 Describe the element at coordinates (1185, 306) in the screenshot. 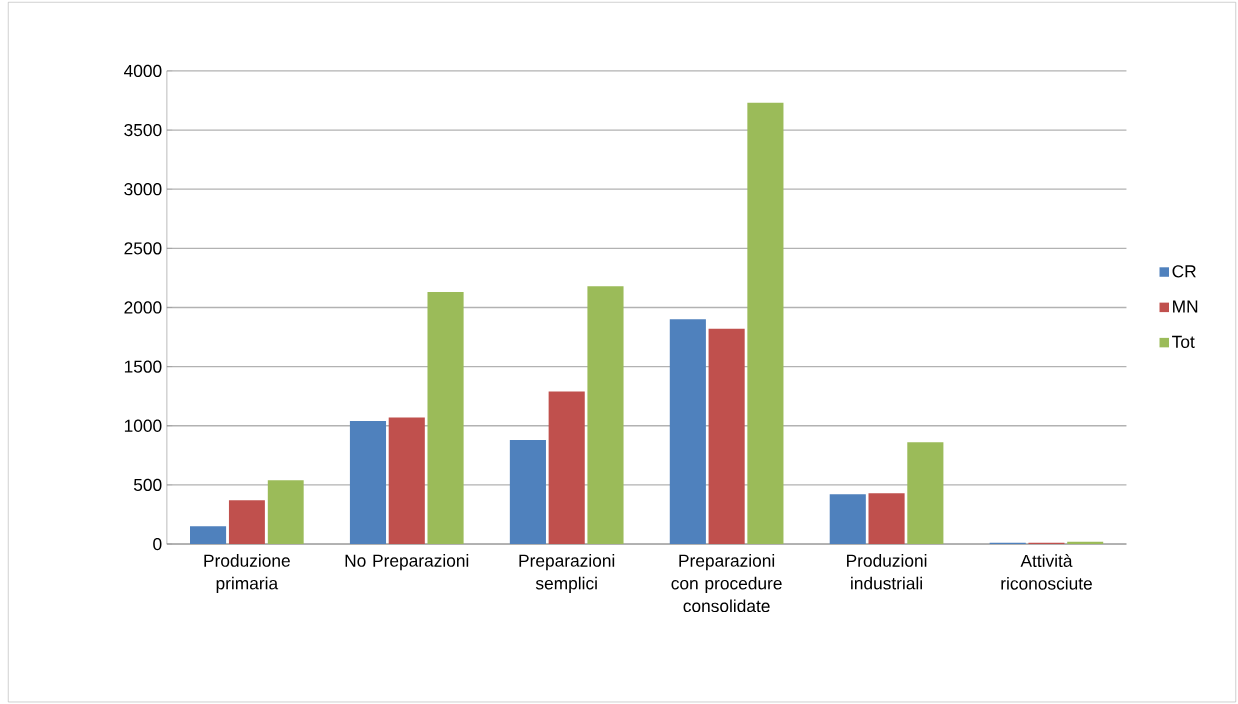

I see `legend-label: MN` at that location.